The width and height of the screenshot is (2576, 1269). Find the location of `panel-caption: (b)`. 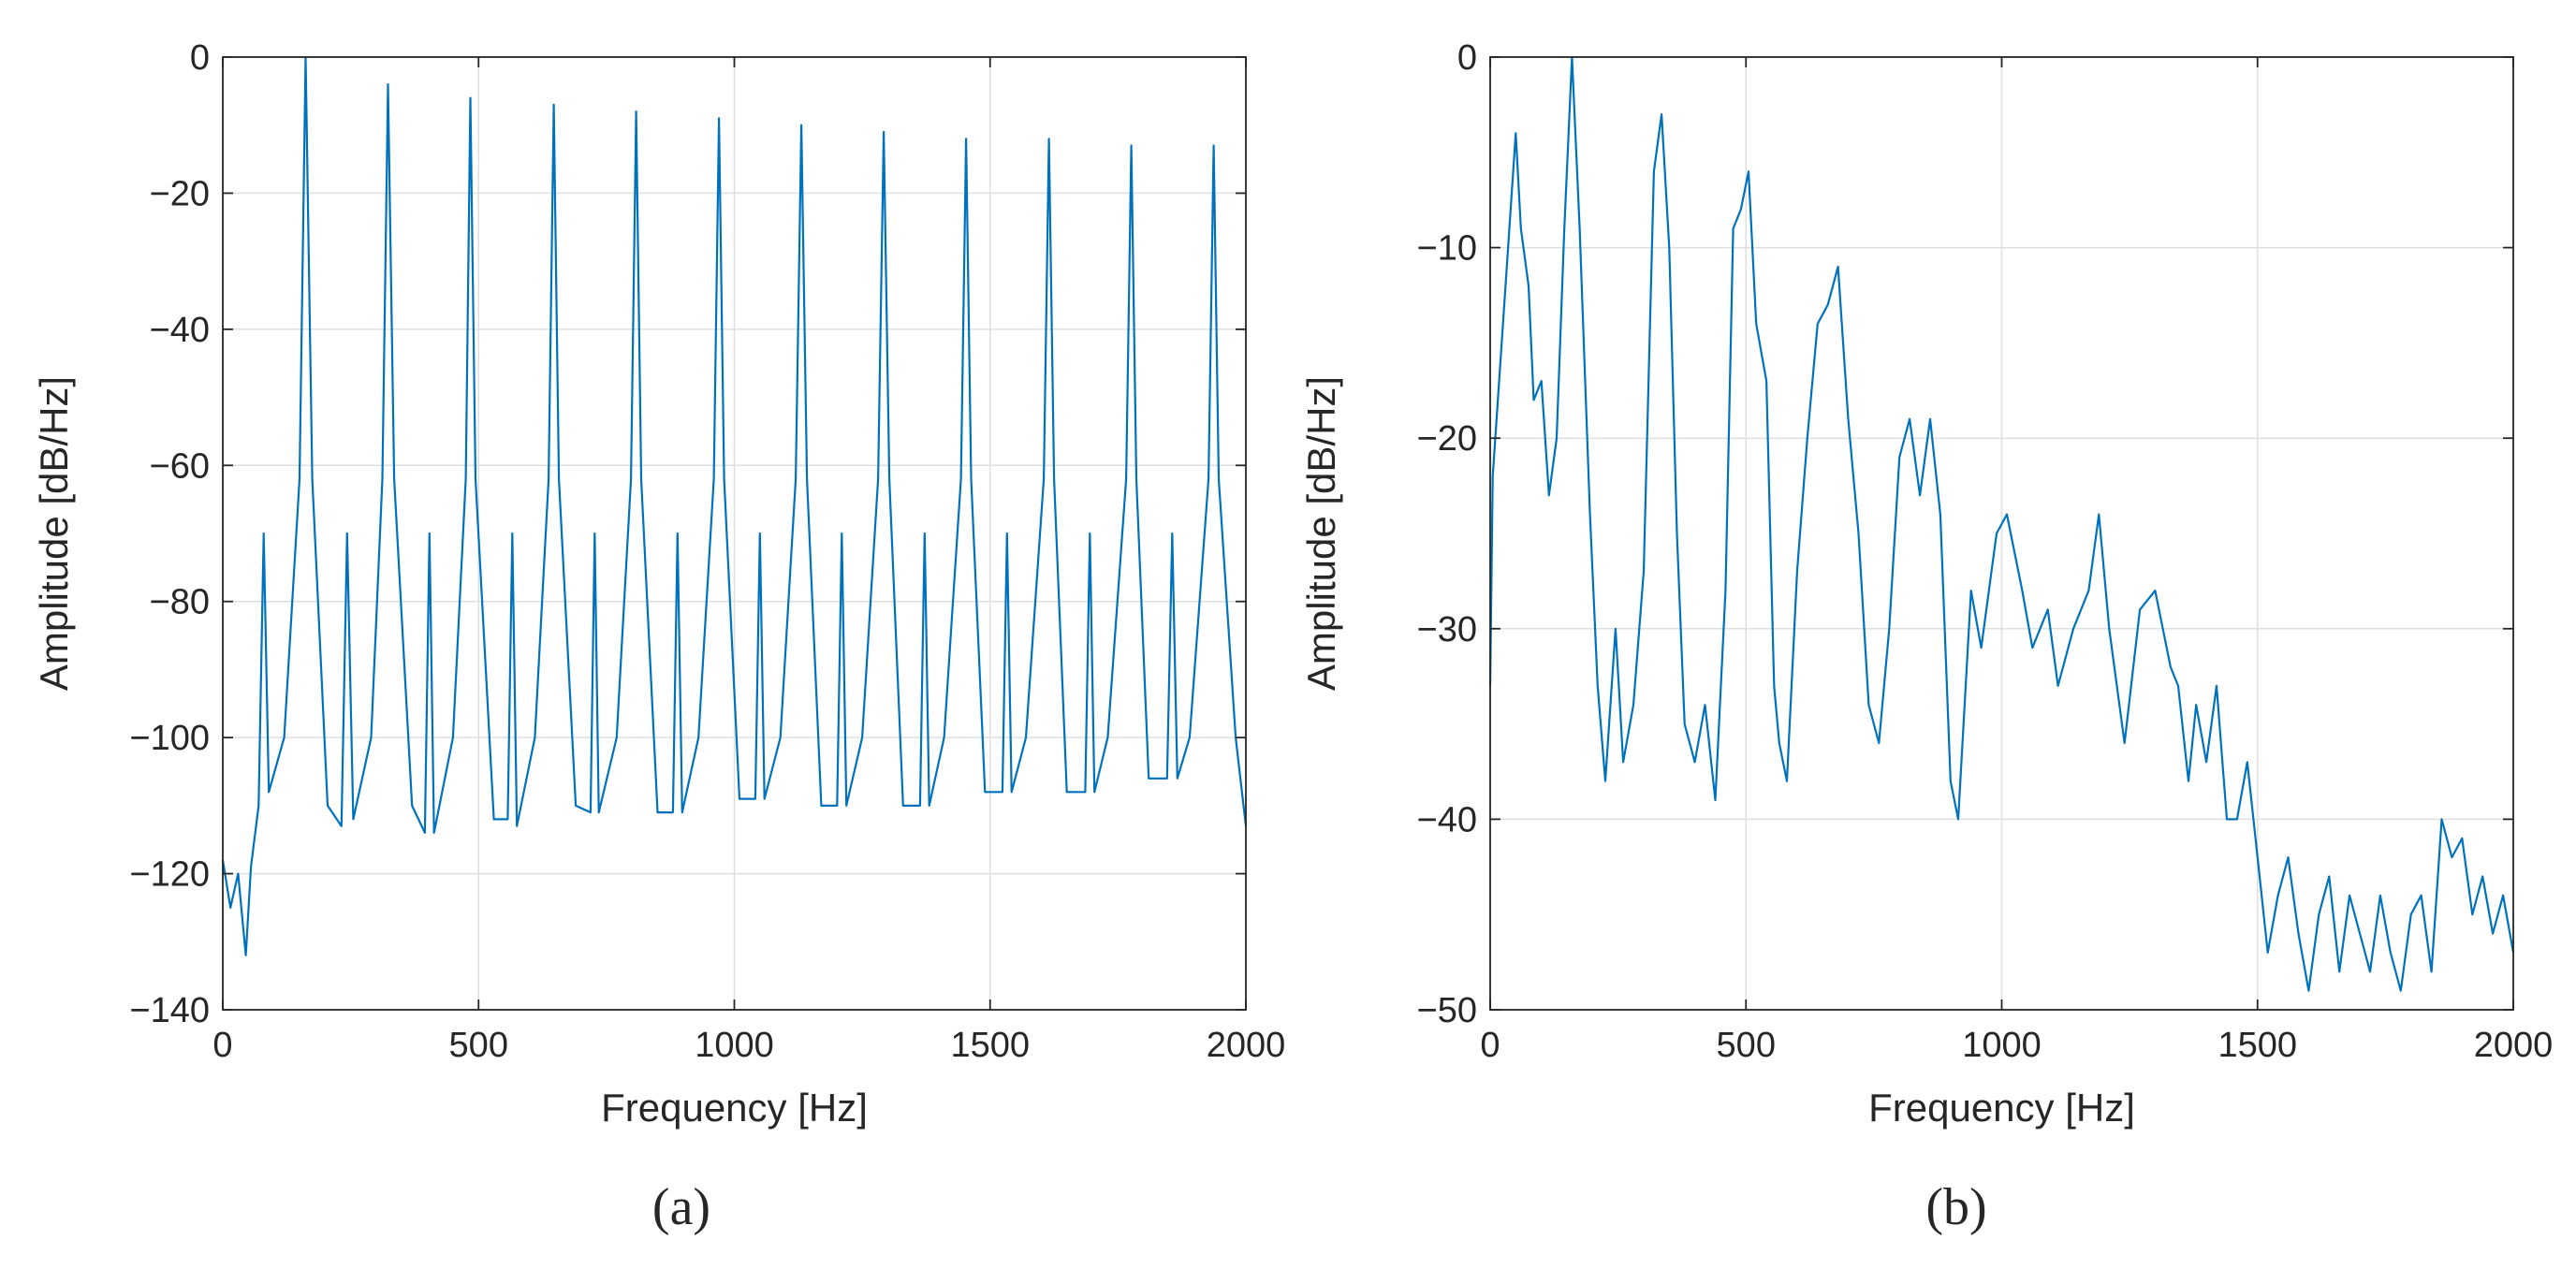

panel-caption: (b) is located at coordinates (1955, 1207).